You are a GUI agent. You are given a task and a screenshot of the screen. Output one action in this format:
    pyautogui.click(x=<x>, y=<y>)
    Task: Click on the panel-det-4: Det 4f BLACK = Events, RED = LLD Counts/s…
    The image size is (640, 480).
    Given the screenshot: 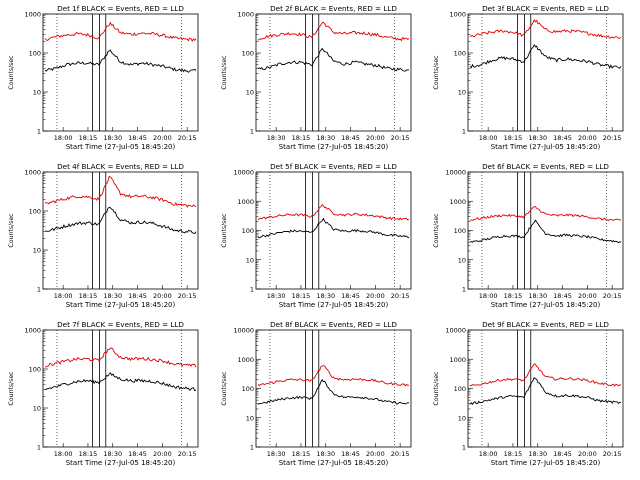 What is the action you would take?
    pyautogui.click(x=103, y=235)
    